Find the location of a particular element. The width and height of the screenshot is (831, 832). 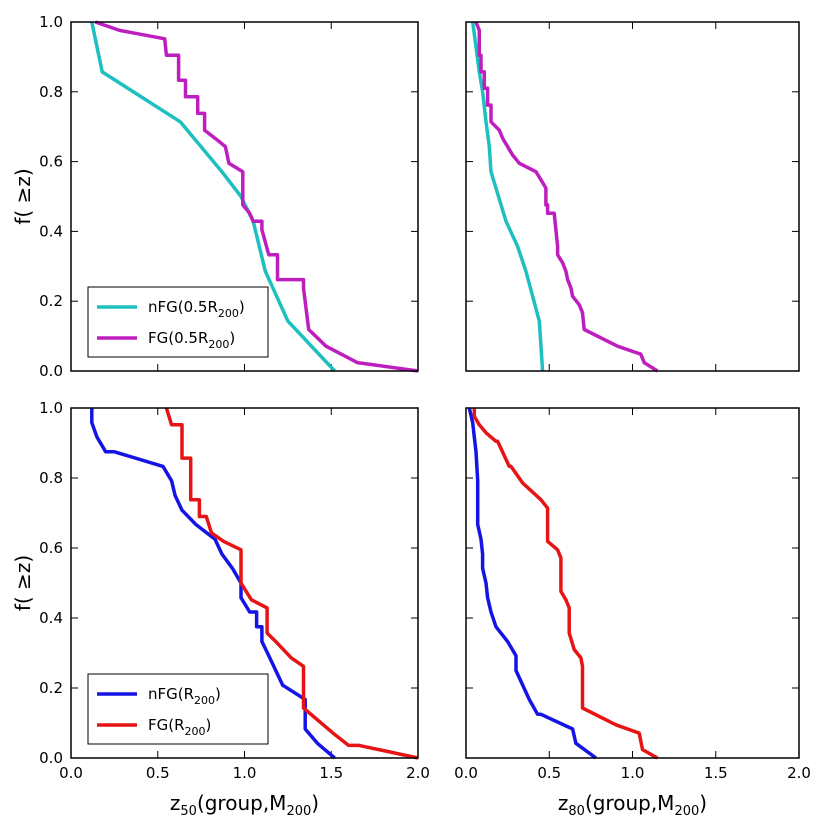

legend-label: FG(0.5R200) is located at coordinates (191, 340).